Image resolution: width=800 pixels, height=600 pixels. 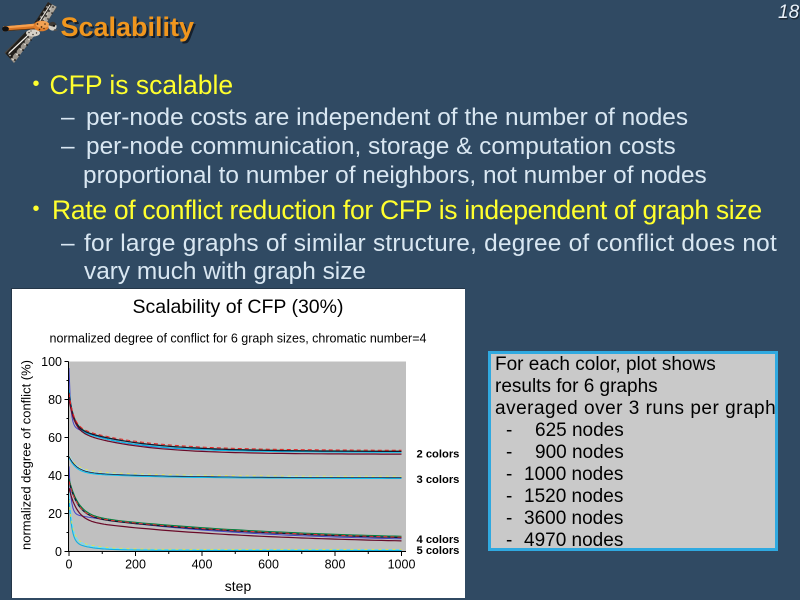 I want to click on svg-text: 200, so click(x=135, y=565).